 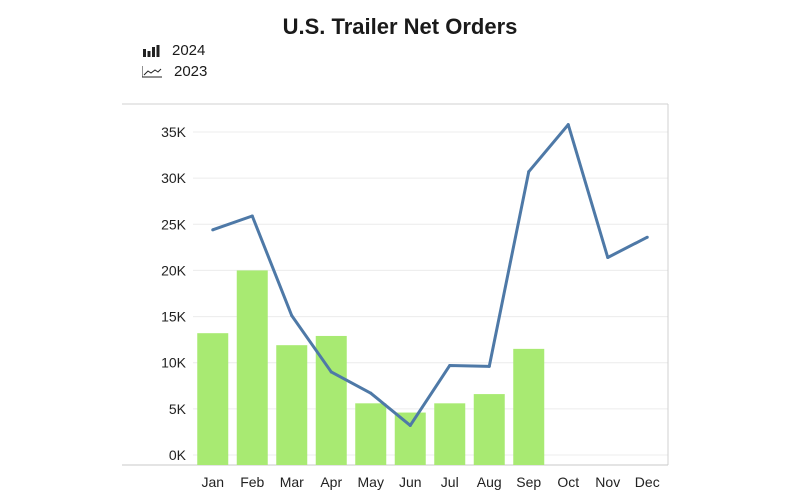 What do you see at coordinates (331, 482) in the screenshot?
I see `x-tick-label: Apr` at bounding box center [331, 482].